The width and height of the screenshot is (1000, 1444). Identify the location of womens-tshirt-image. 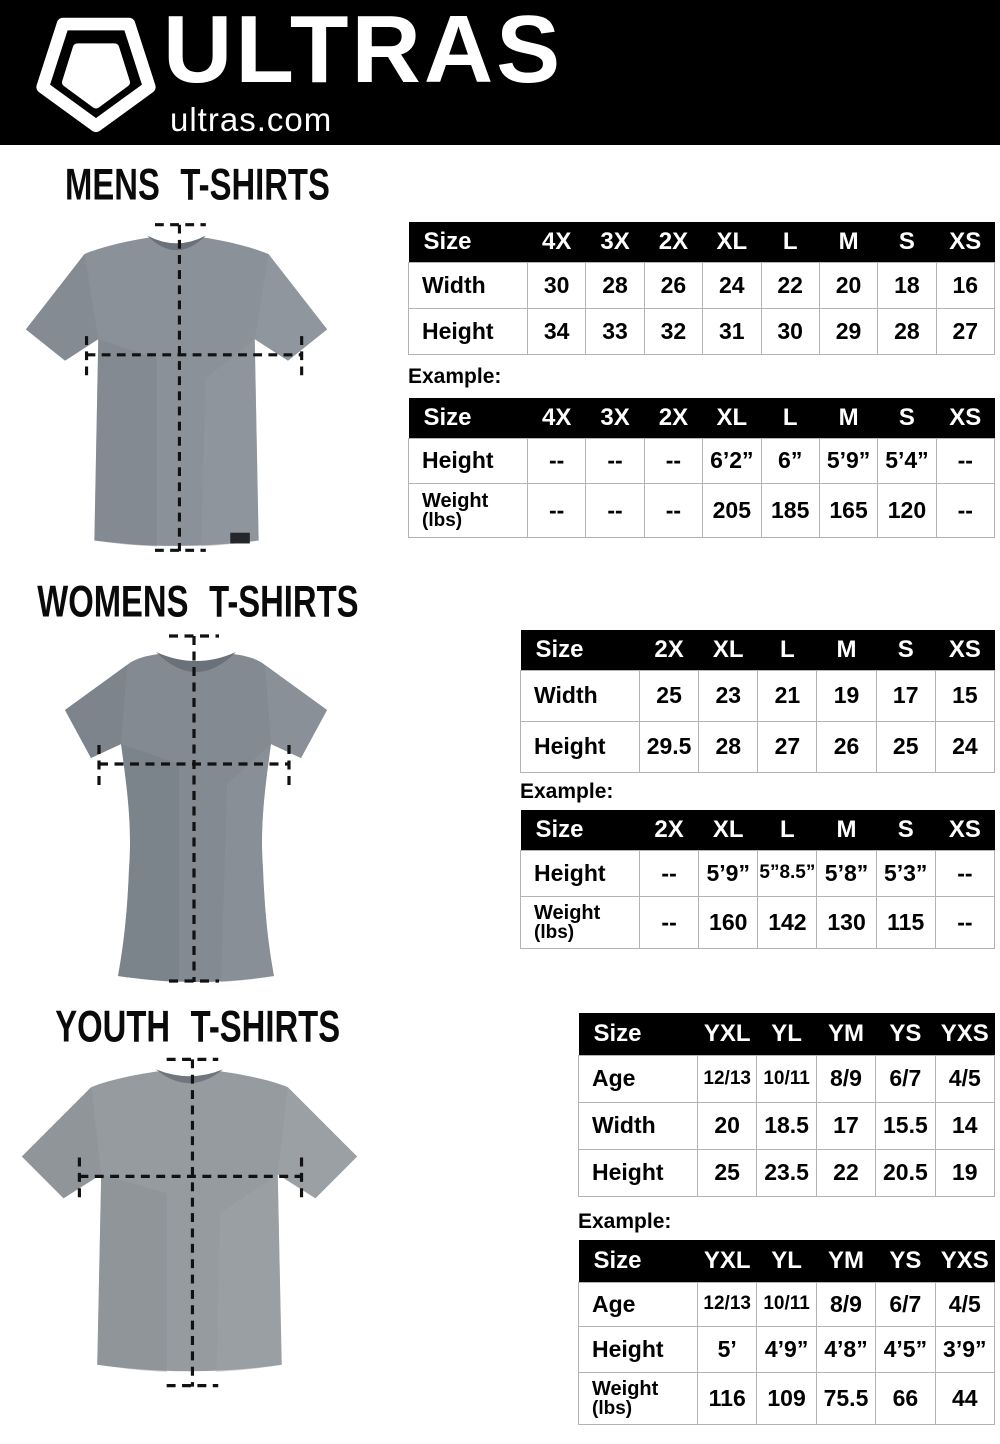
(196, 808).